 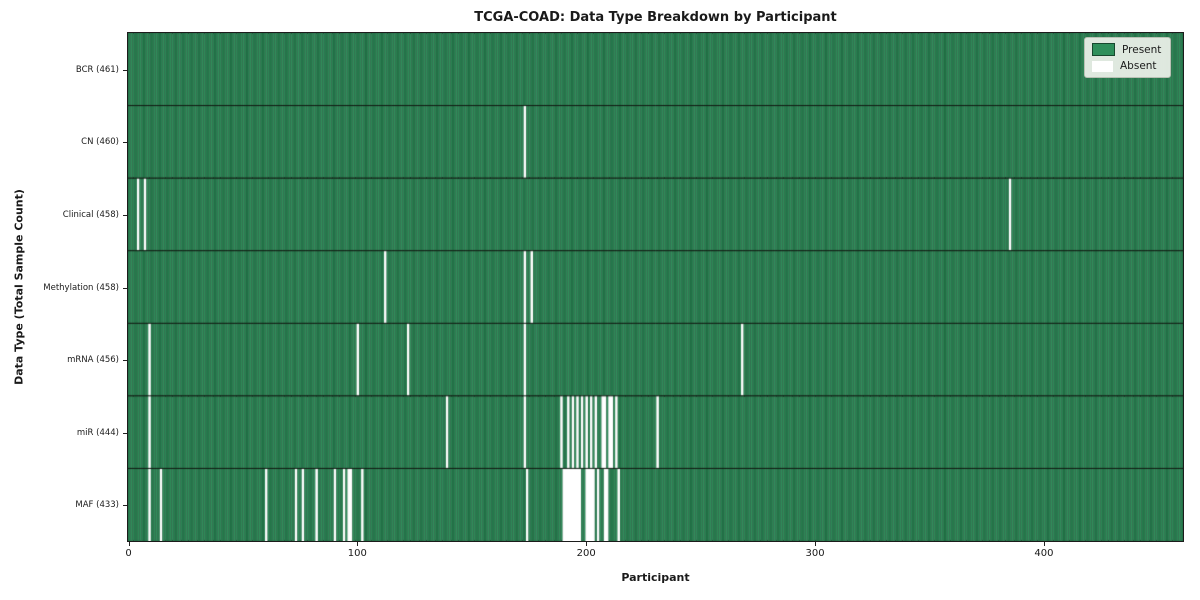 I want to click on legend-label-absent: Absent, so click(x=1138, y=66).